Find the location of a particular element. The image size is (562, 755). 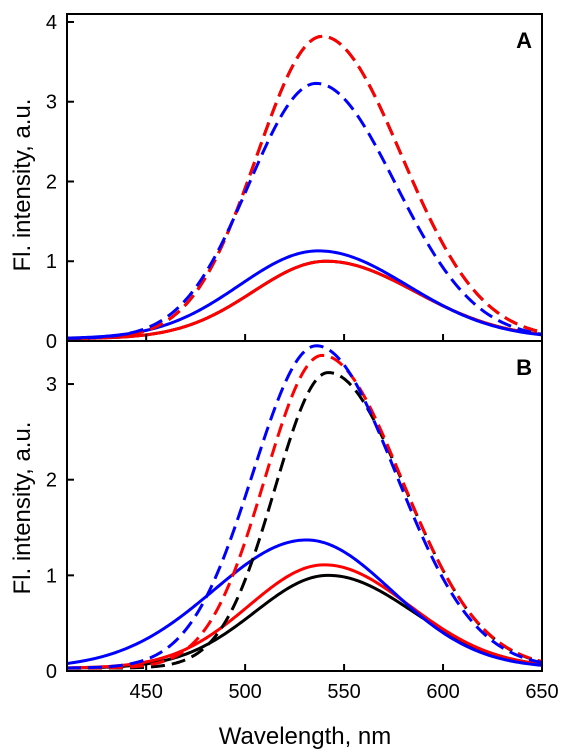

x-tick-label: 650 is located at coordinates (541, 692).